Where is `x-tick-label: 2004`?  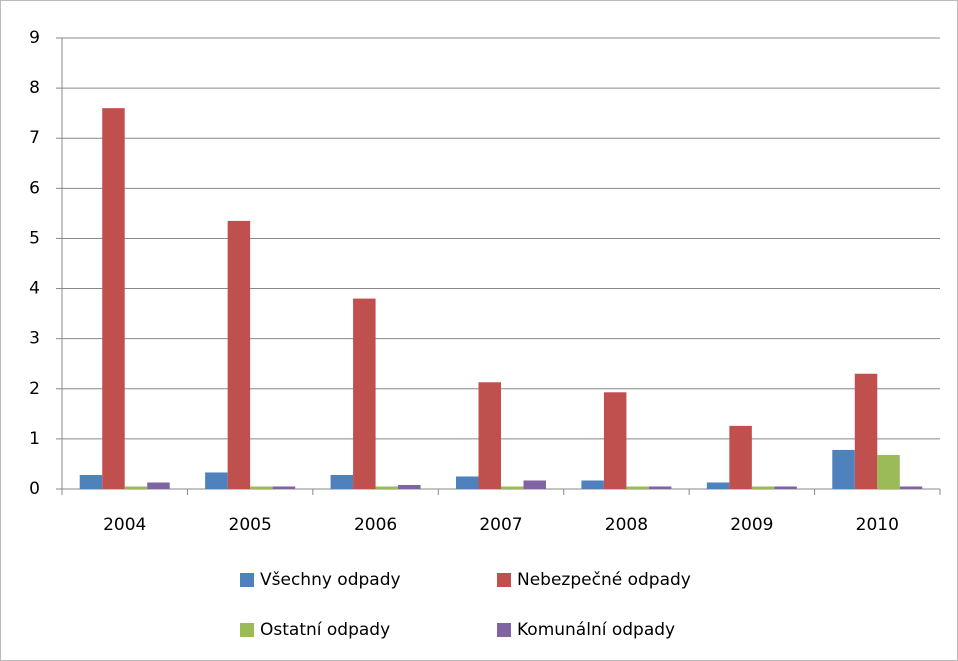 x-tick-label: 2004 is located at coordinates (124, 525).